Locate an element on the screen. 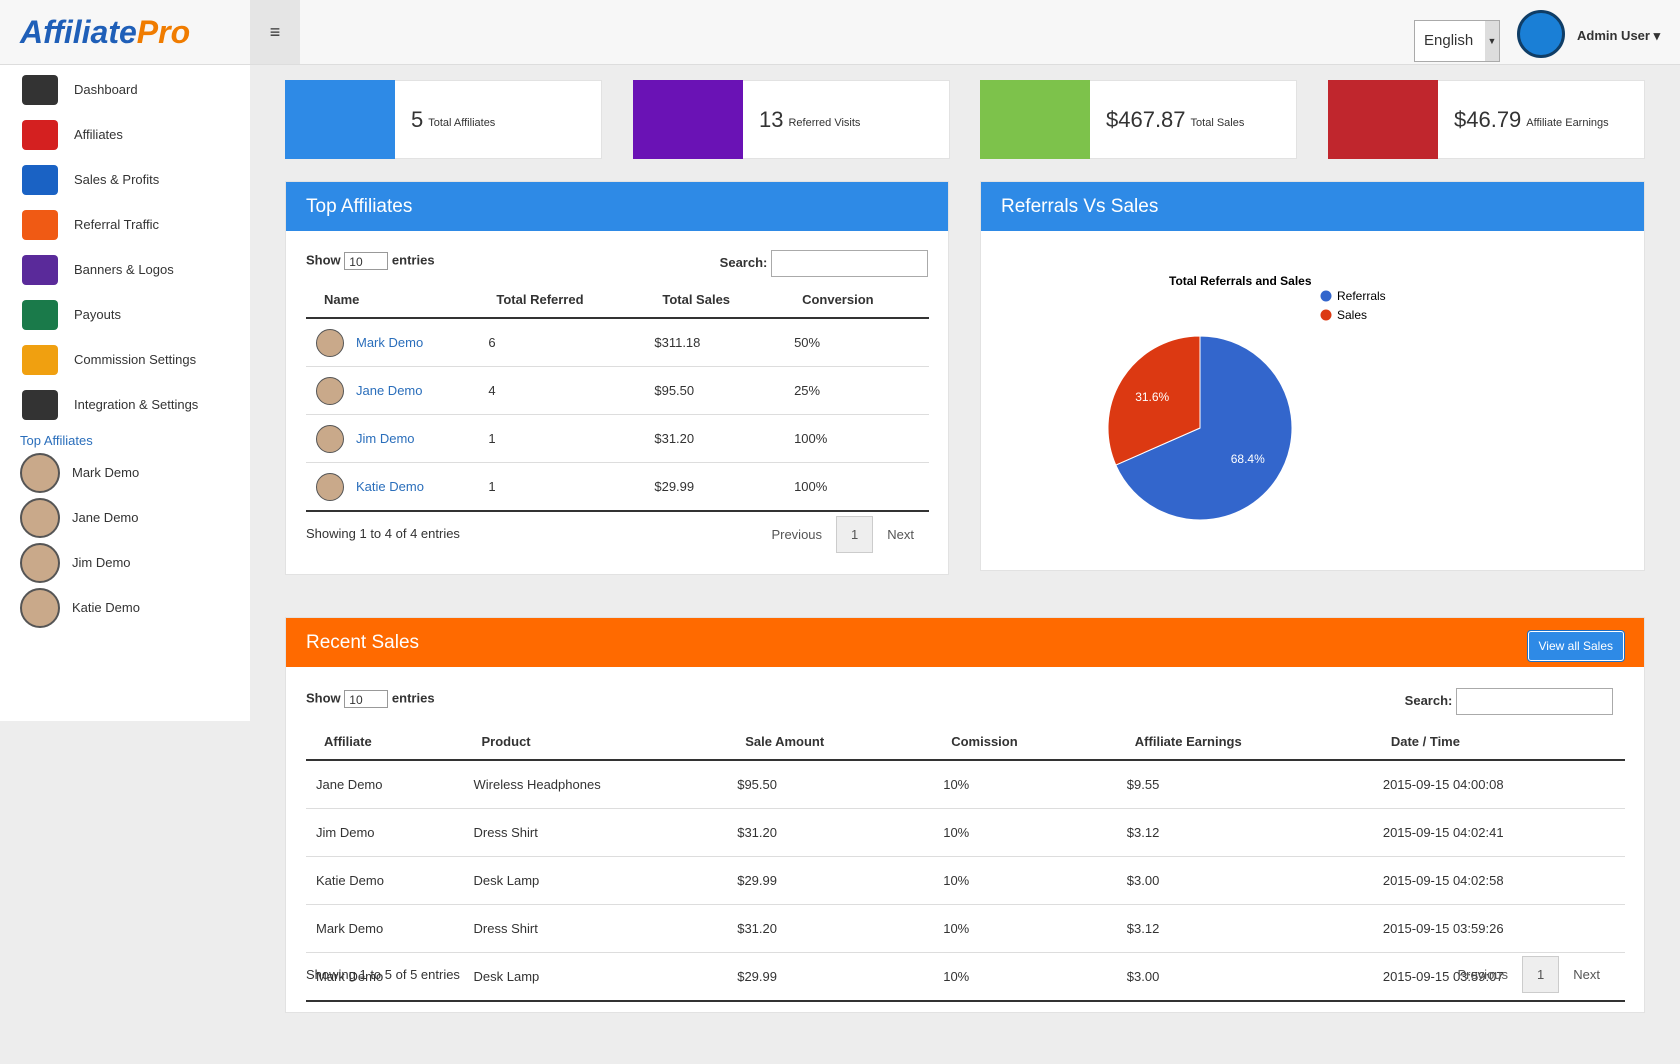 Image resolution: width=1680 pixels, height=1064 pixels. affiliate-link: Jim Demo is located at coordinates (385, 438).